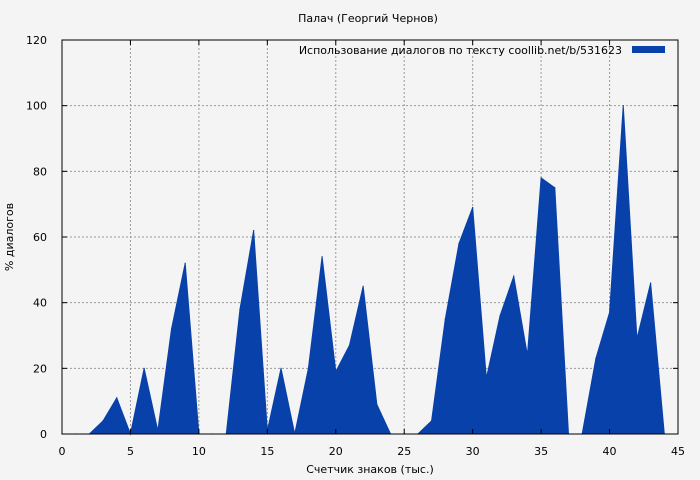  I want to click on y-tick-label: 80, so click(40, 171).